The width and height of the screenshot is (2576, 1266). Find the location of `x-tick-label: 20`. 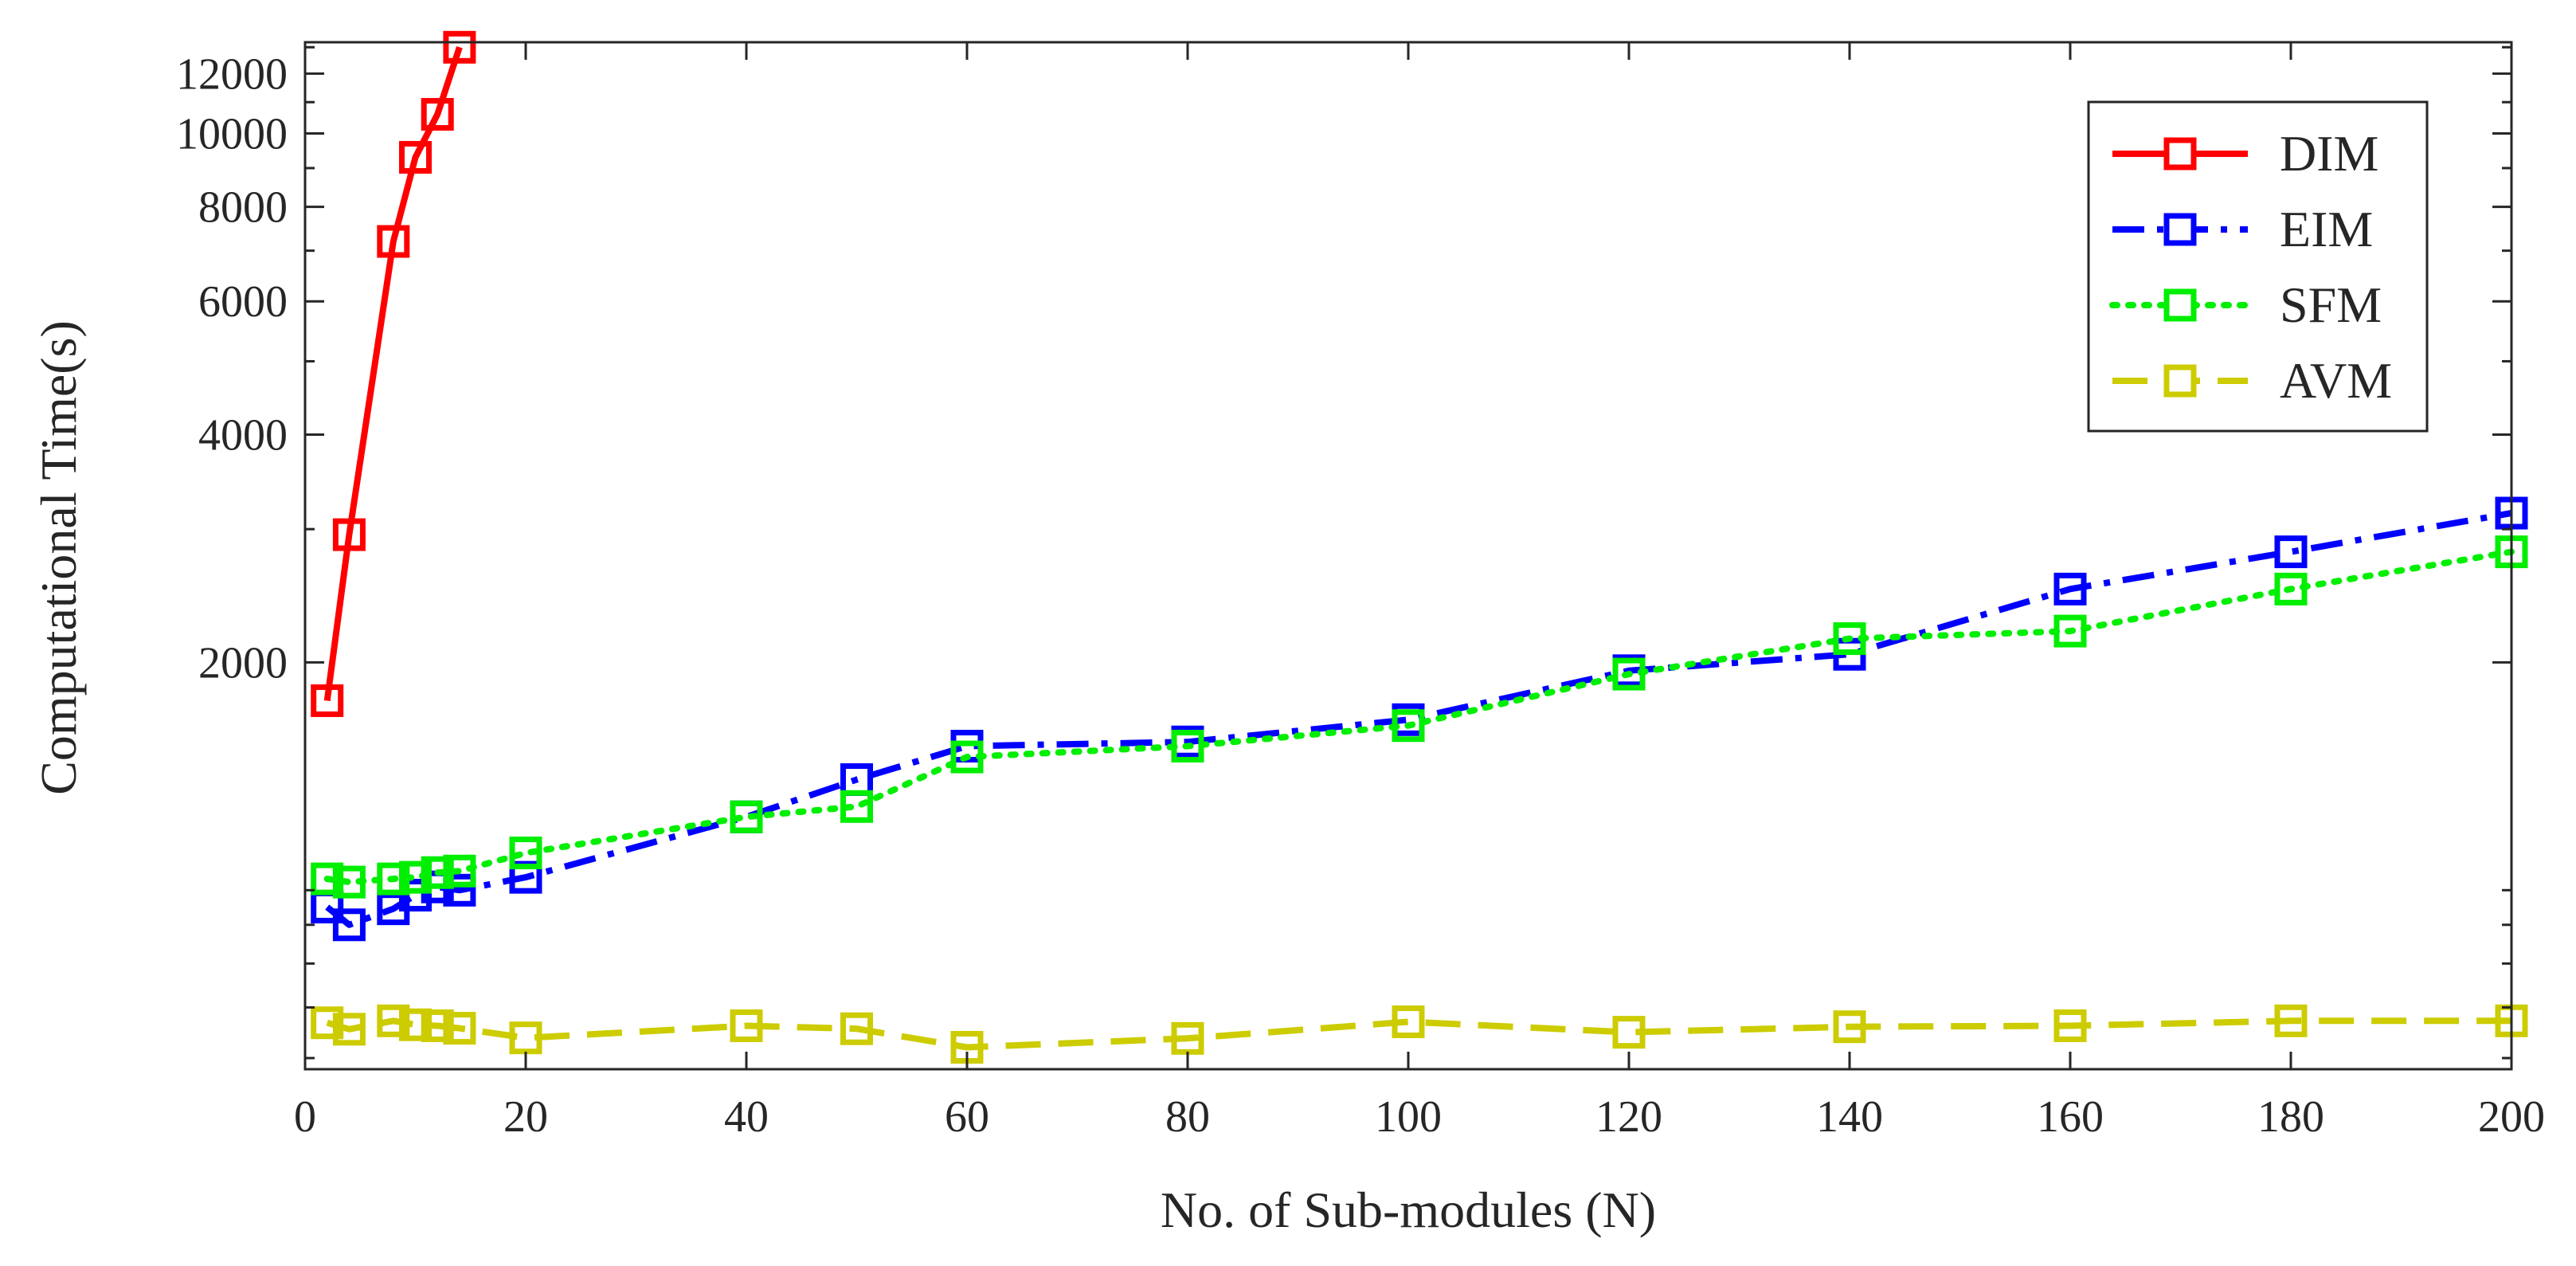

x-tick-label: 20 is located at coordinates (525, 1117).